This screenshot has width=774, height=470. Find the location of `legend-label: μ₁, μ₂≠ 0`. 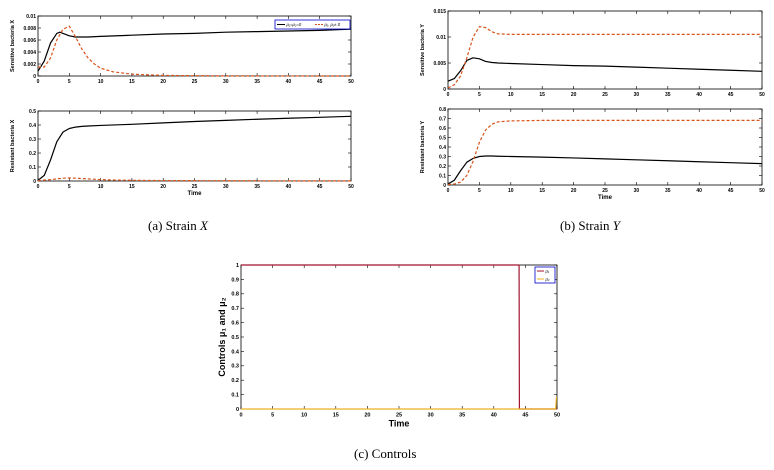

legend-label: μ₁, μ₂≠ 0 is located at coordinates (332, 24).